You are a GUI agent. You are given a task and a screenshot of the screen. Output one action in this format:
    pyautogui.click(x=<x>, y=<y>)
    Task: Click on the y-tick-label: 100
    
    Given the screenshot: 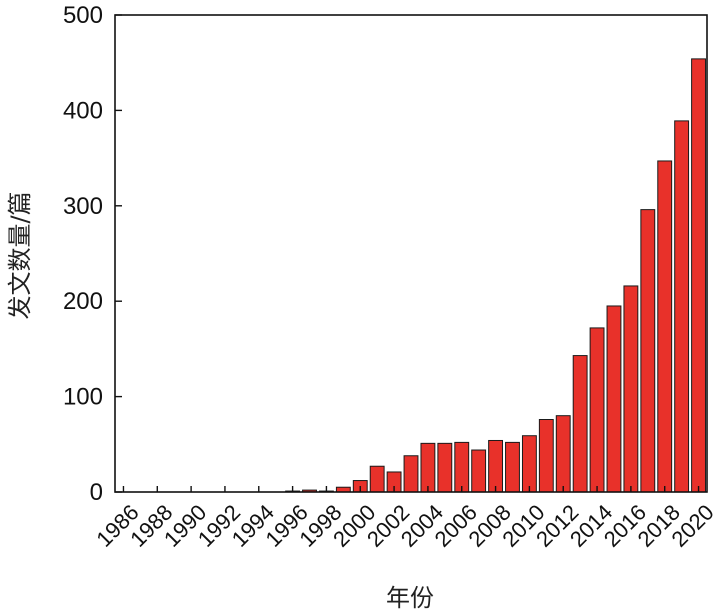 What is the action you would take?
    pyautogui.click(x=83, y=397)
    